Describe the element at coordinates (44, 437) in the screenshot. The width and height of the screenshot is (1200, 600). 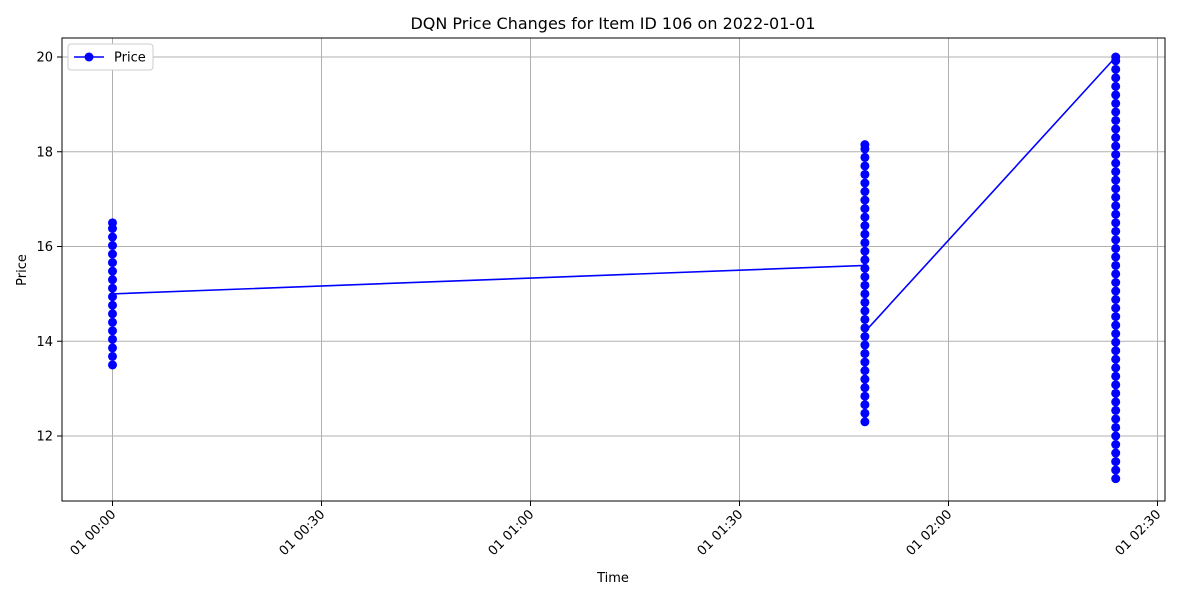
I see `y-tick-label: 12` at that location.